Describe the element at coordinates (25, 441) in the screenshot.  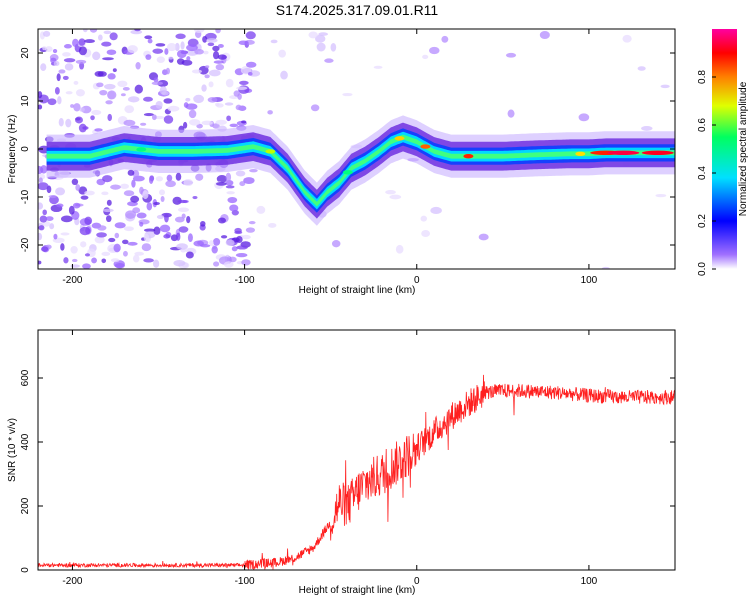
I see `snr-ytick-label-2: 400` at that location.